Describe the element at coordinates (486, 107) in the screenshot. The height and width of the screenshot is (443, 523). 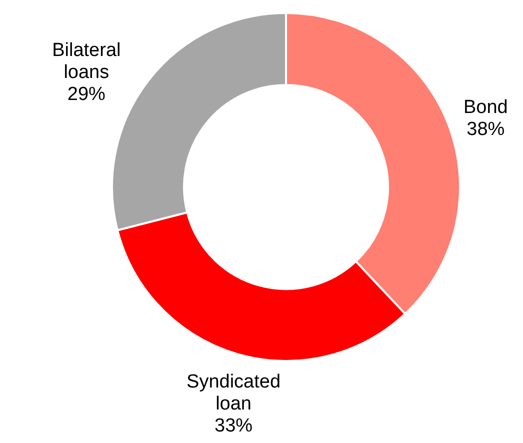
I see `slice-label: Bond` at that location.